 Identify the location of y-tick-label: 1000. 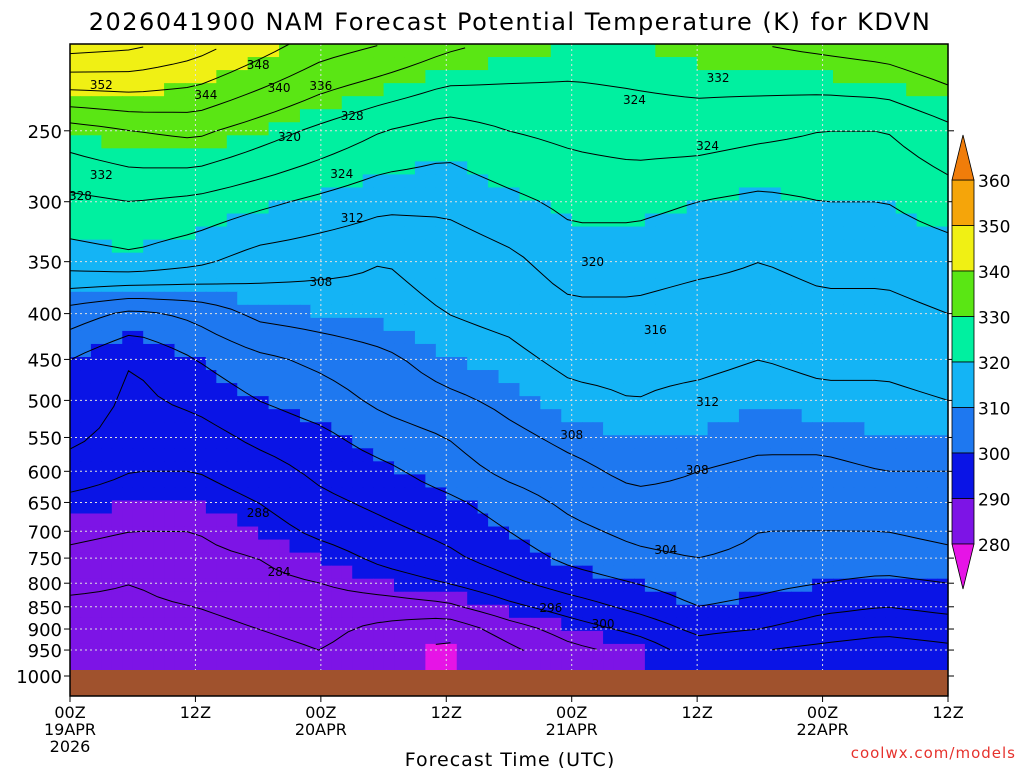
(39, 677).